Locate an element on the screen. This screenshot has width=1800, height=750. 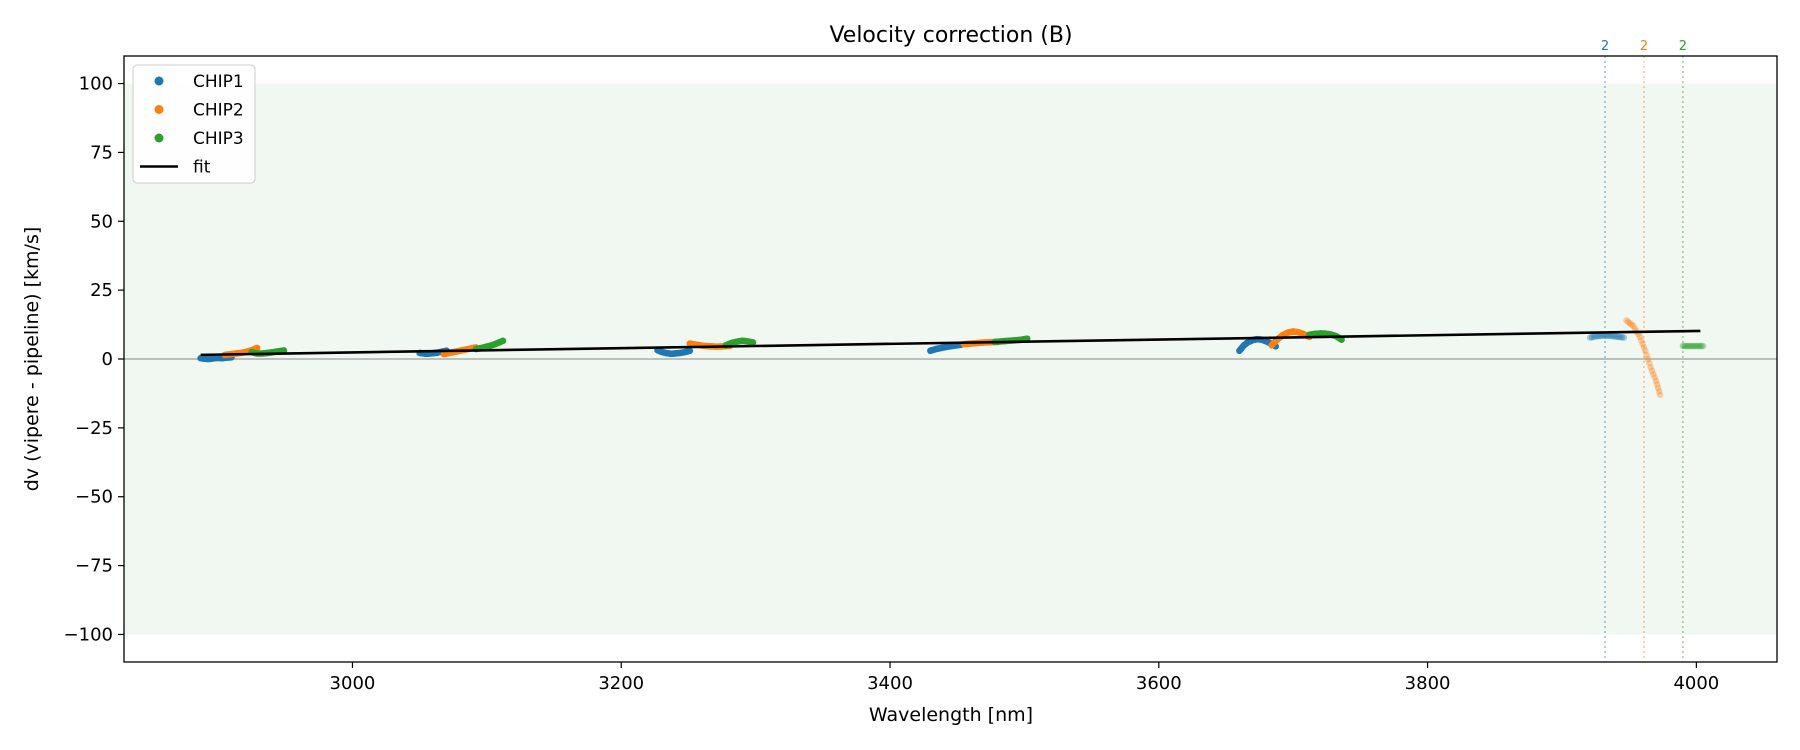
x-tick-label: 4000 is located at coordinates (1696, 683).